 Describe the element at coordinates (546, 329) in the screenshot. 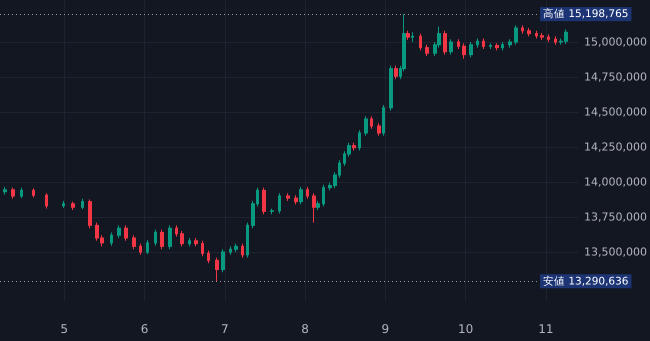

I see `x-tick-label: 11` at that location.